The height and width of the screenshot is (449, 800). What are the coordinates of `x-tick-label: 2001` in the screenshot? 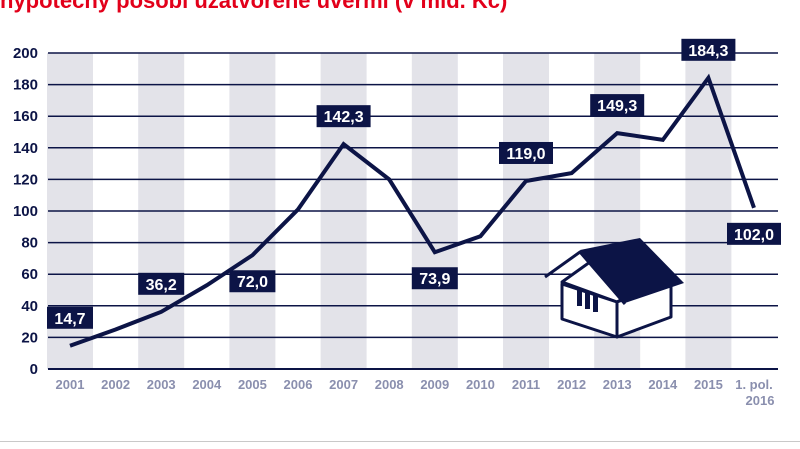 It's located at (70, 384).